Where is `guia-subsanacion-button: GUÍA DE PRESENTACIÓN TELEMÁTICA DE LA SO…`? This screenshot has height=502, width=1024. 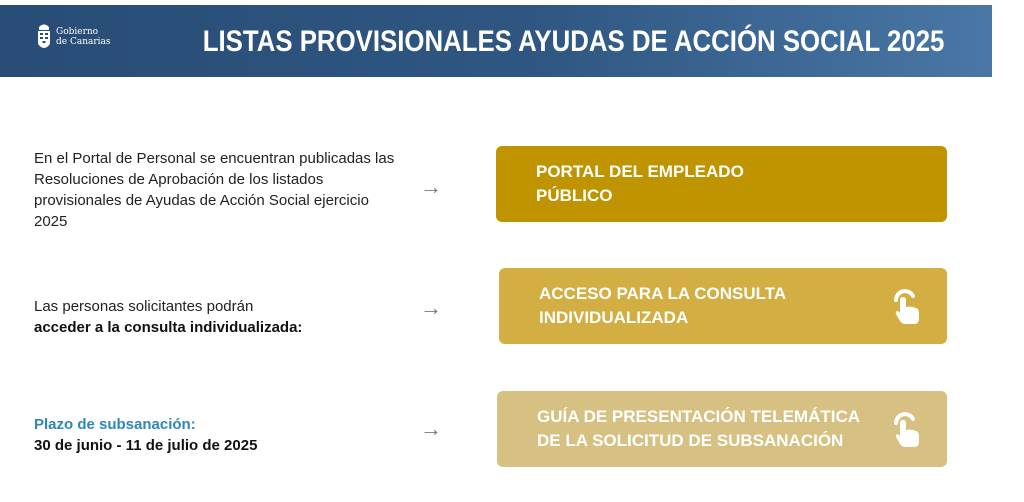 guia-subsanacion-button: GUÍA DE PRESENTACIÓN TELEMÁTICA DE LA SO… is located at coordinates (722, 429).